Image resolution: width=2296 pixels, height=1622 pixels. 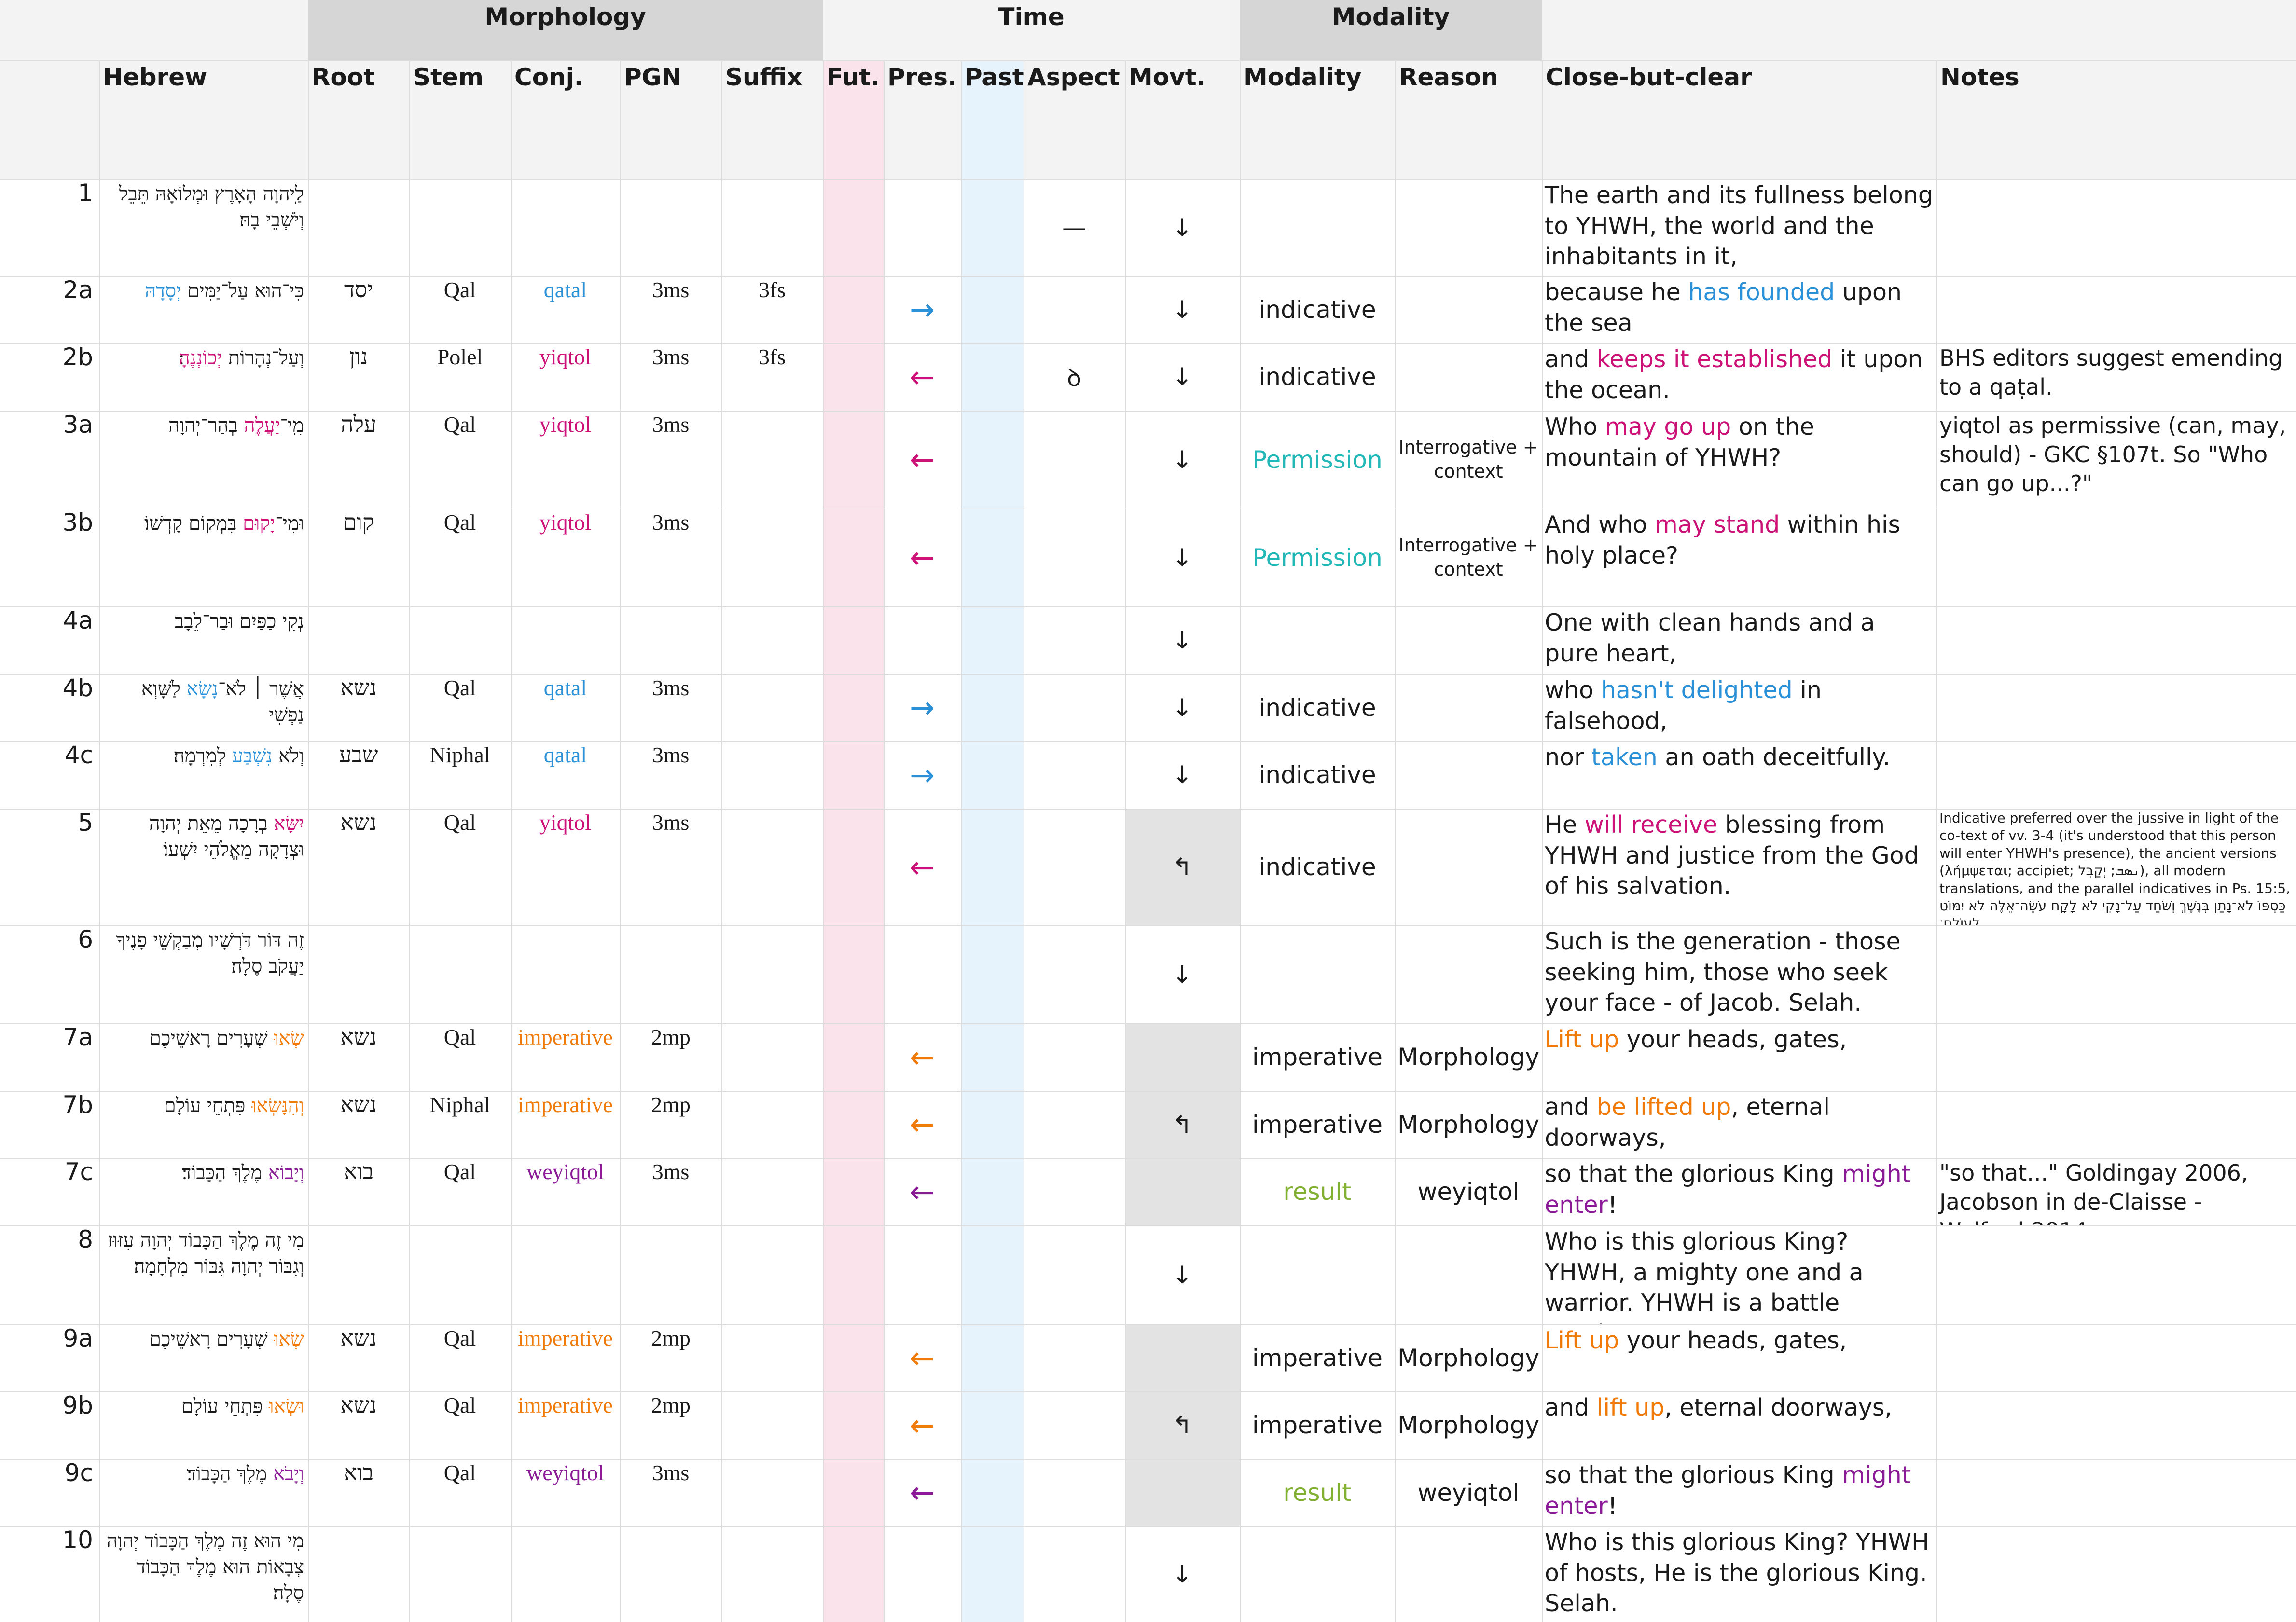 I want to click on translation-cell: Lift up your heads, gates,, so click(x=1739, y=1357).